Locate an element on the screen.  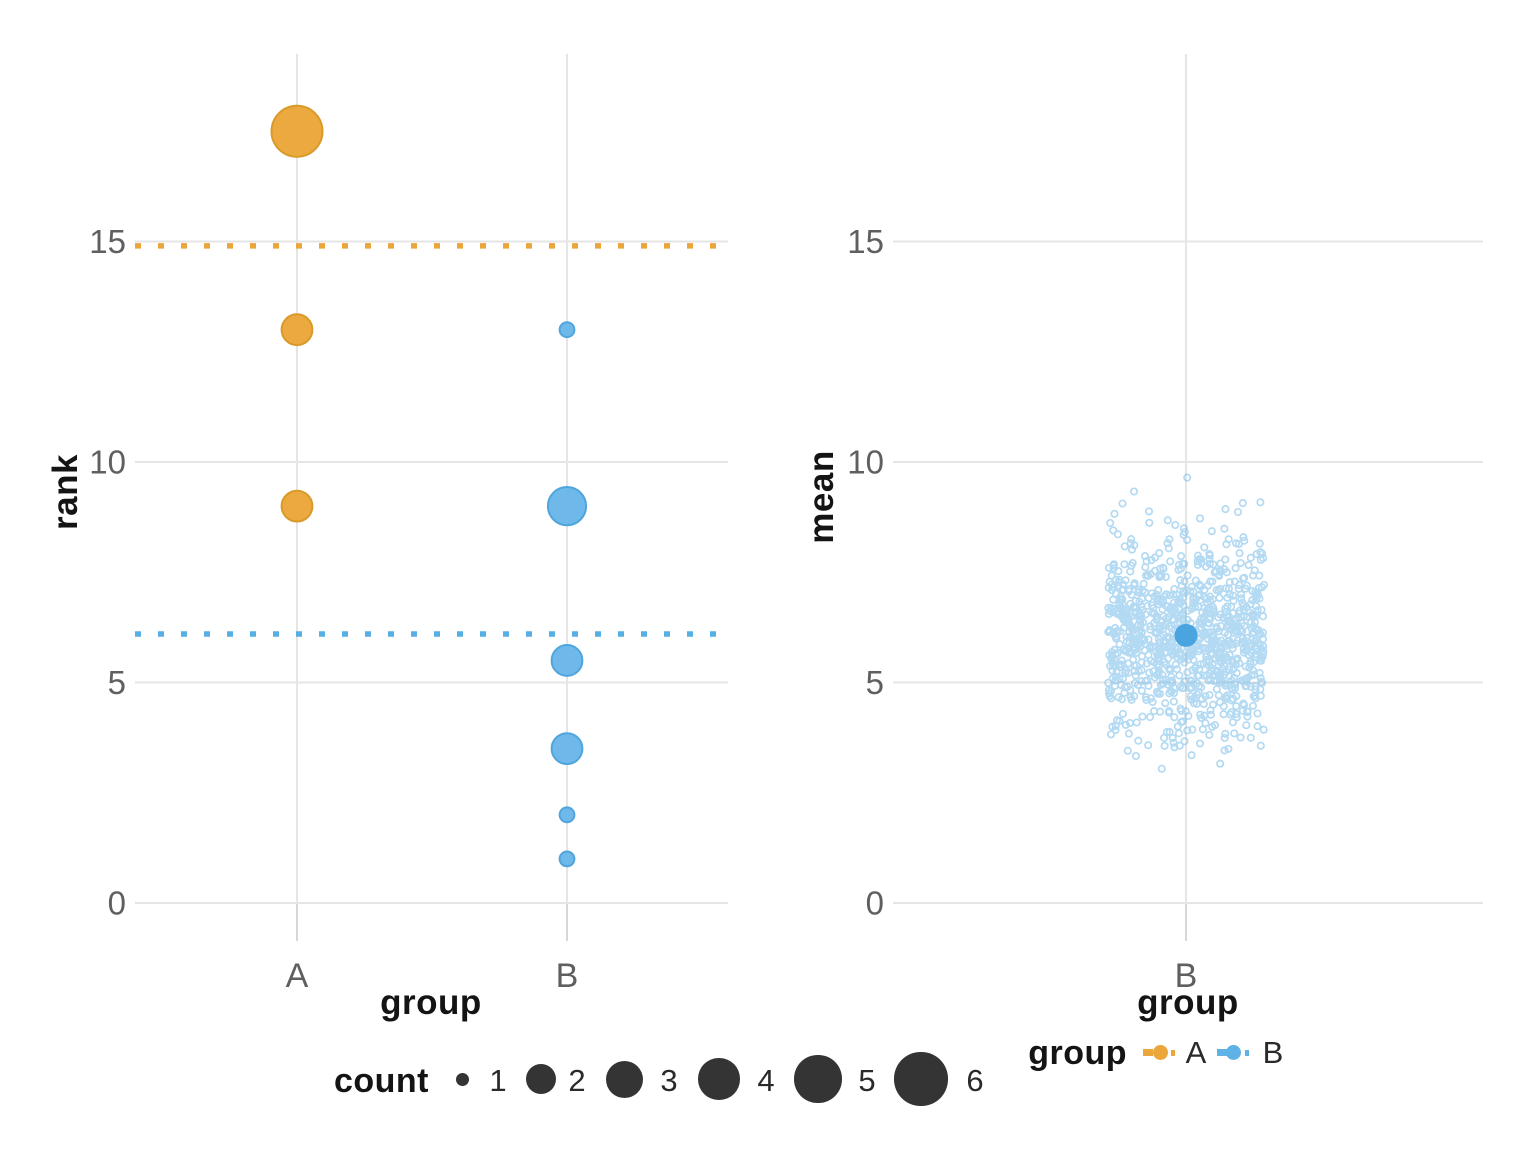
count-legend-title: count is located at coordinates (381, 1081).